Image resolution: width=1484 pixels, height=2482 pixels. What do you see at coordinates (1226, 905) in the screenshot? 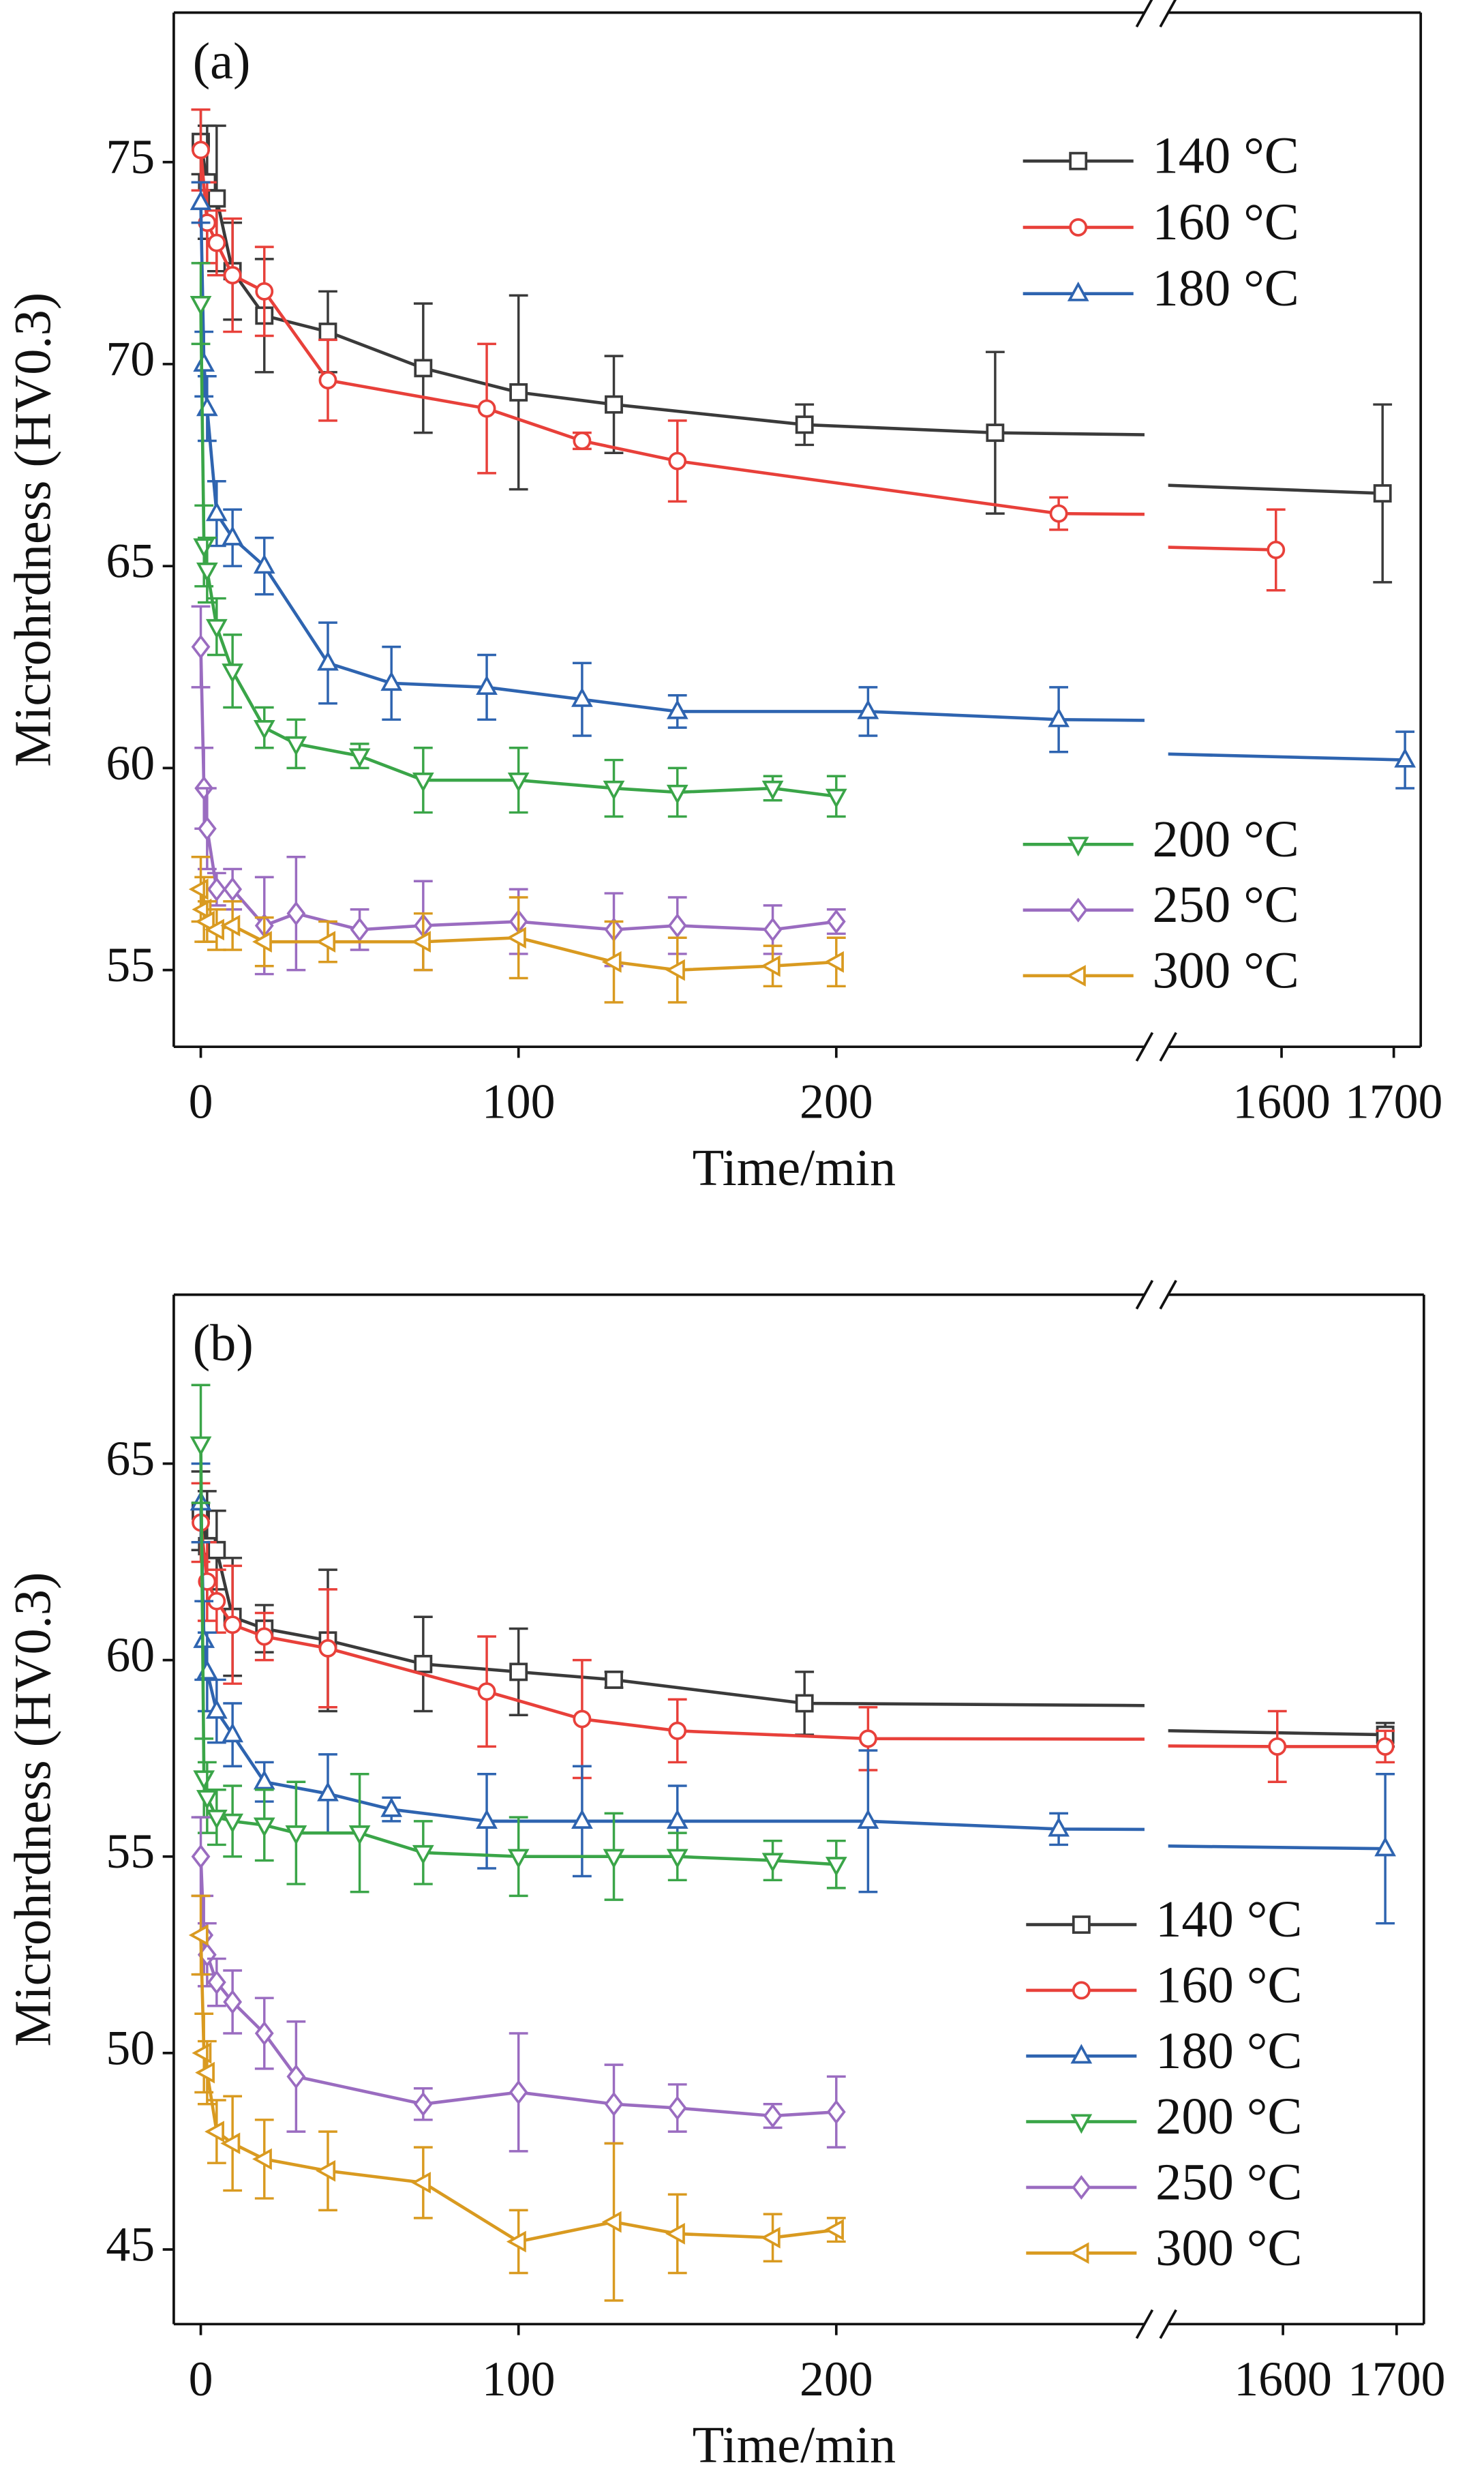
I see `legend-label: 250 °C` at bounding box center [1226, 905].